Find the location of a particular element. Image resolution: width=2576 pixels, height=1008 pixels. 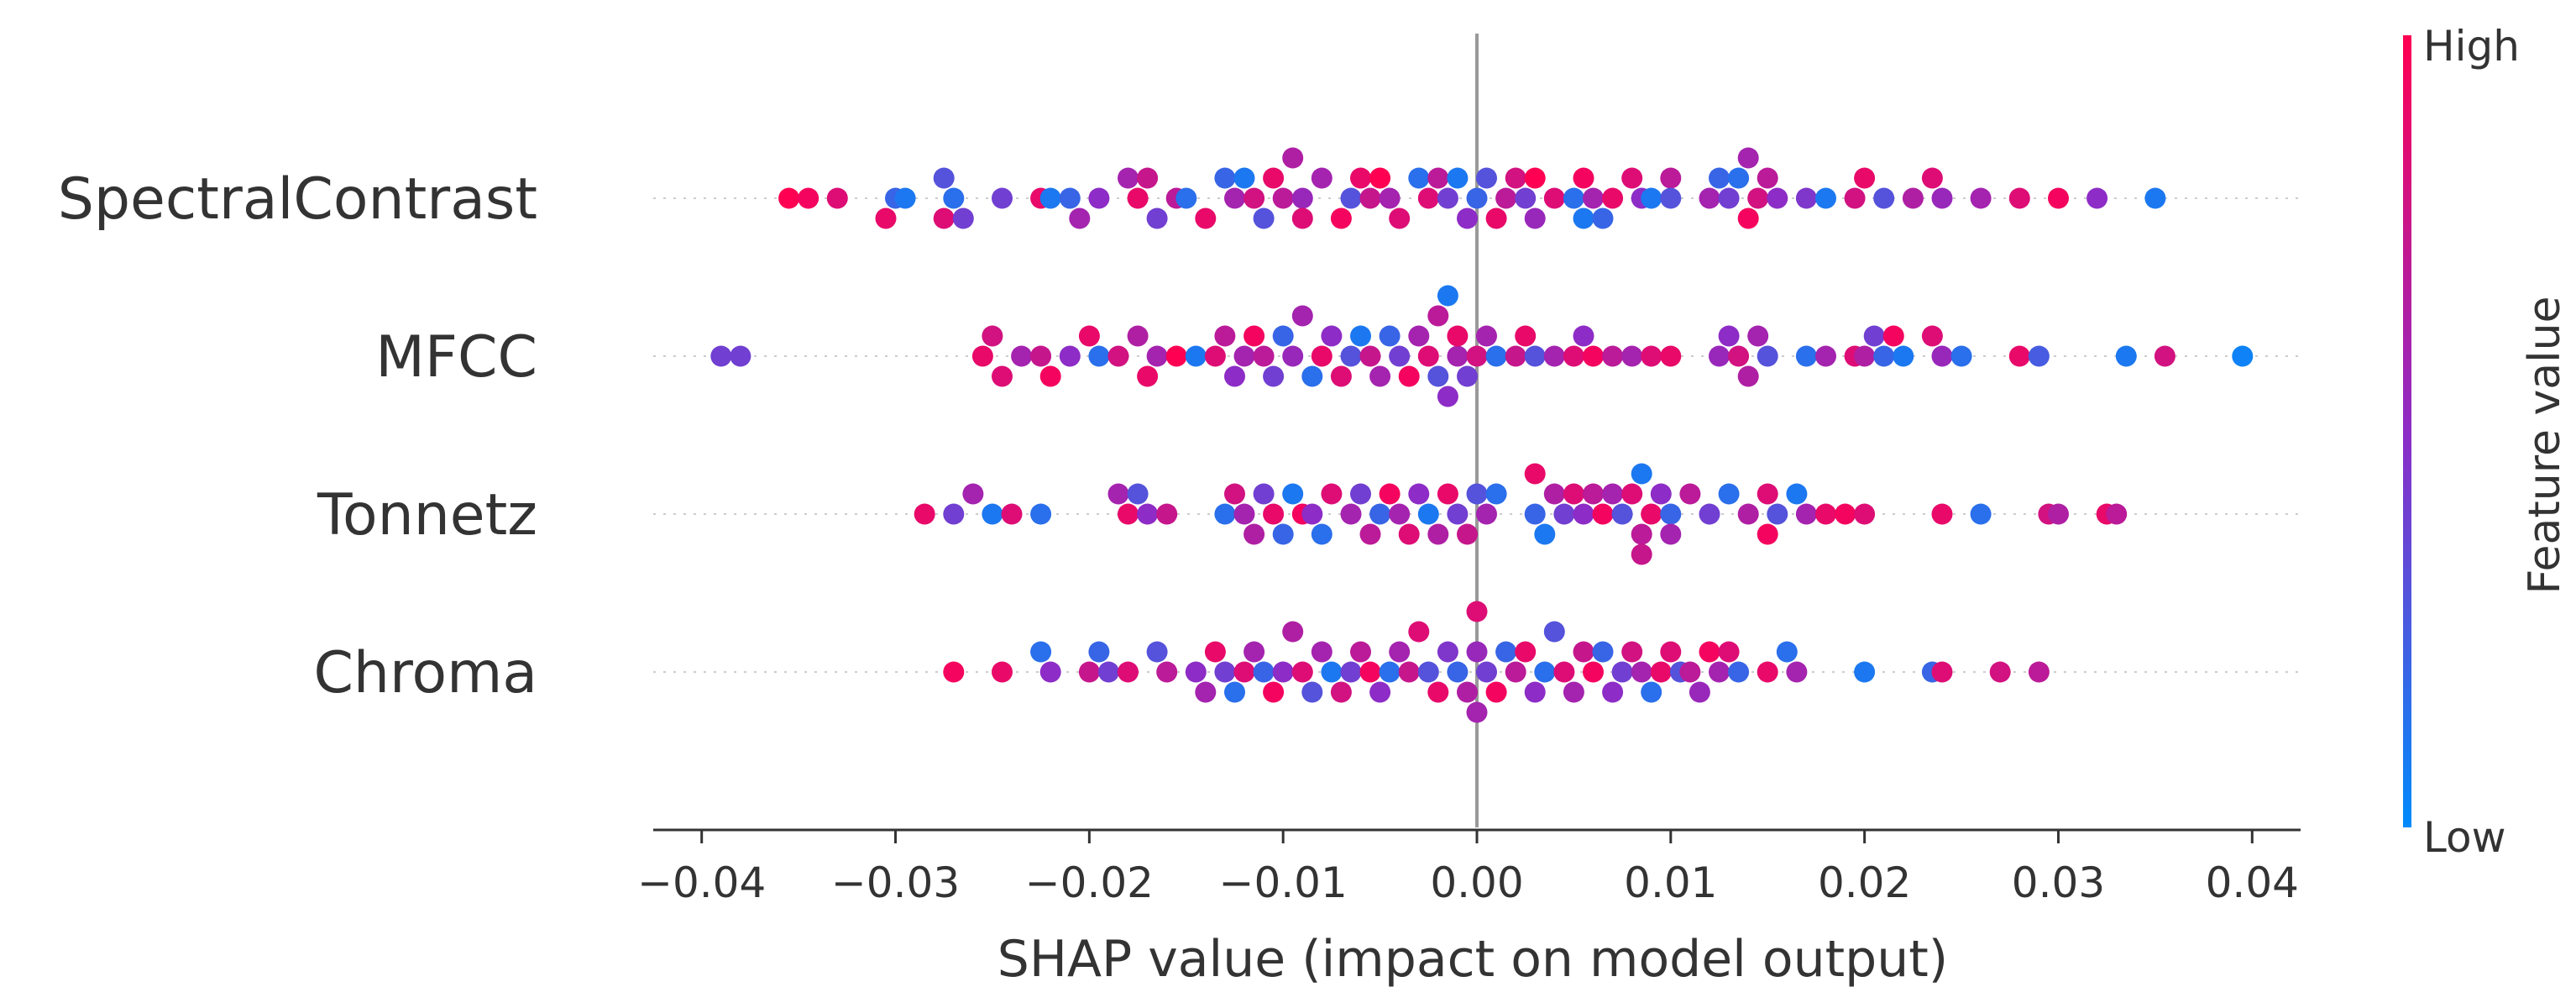

x-tick-label-4: 0.00 is located at coordinates (1477, 882).